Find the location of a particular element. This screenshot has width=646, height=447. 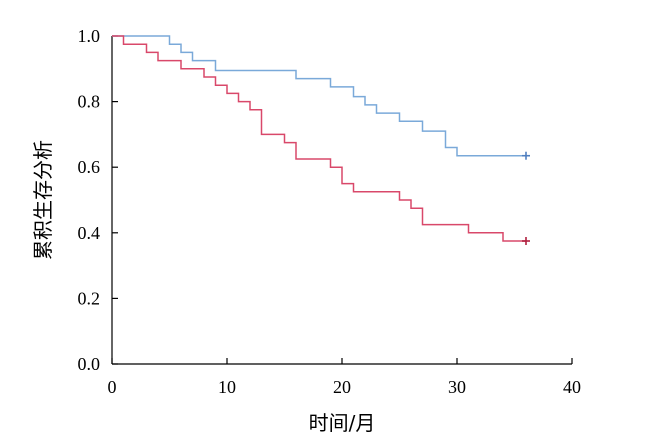

x-axis-title: 时间/月 is located at coordinates (342, 423).